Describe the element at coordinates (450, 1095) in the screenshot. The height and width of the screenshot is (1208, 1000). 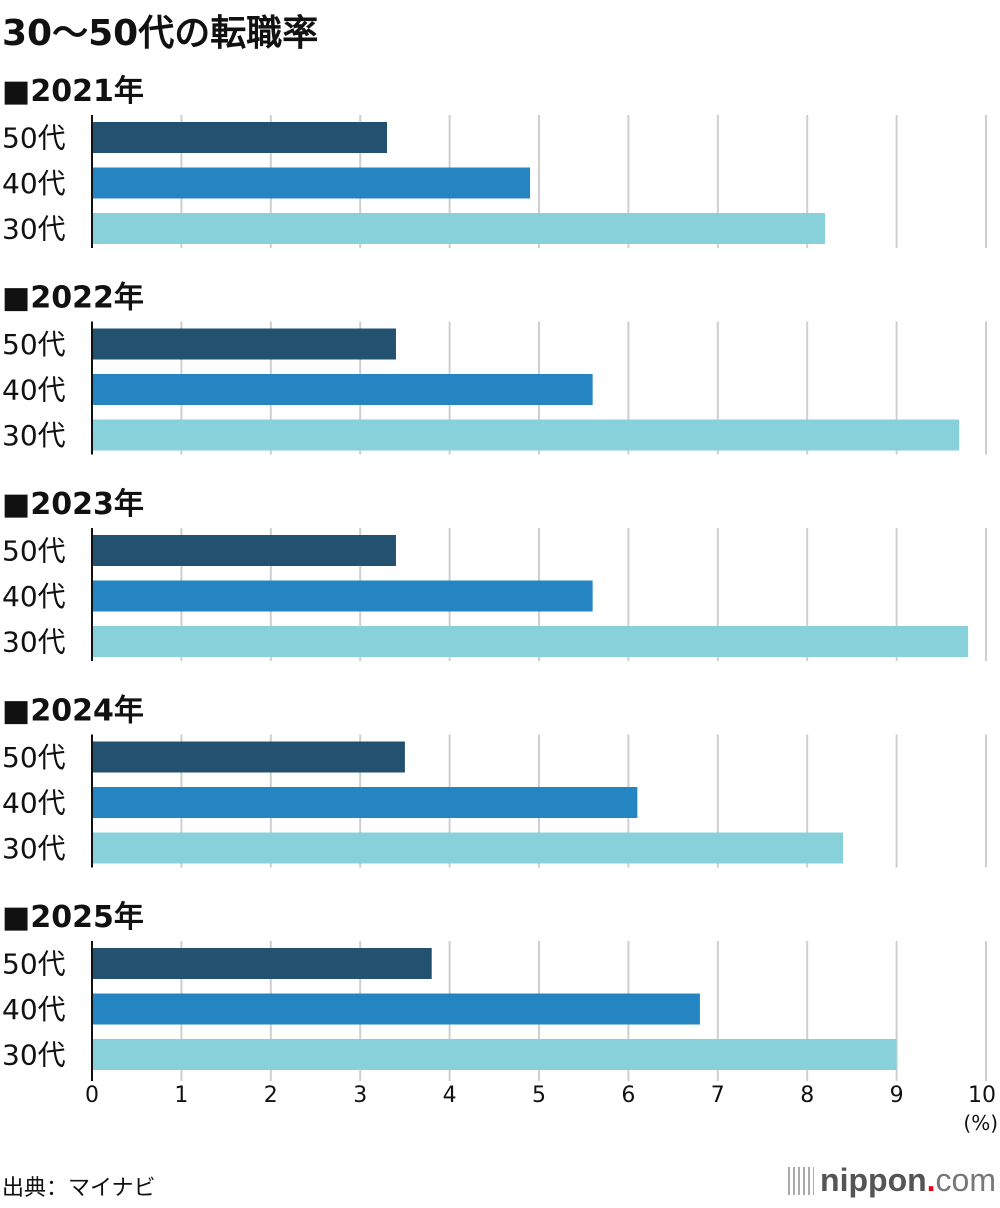
I see `x-tick-label: 4` at that location.